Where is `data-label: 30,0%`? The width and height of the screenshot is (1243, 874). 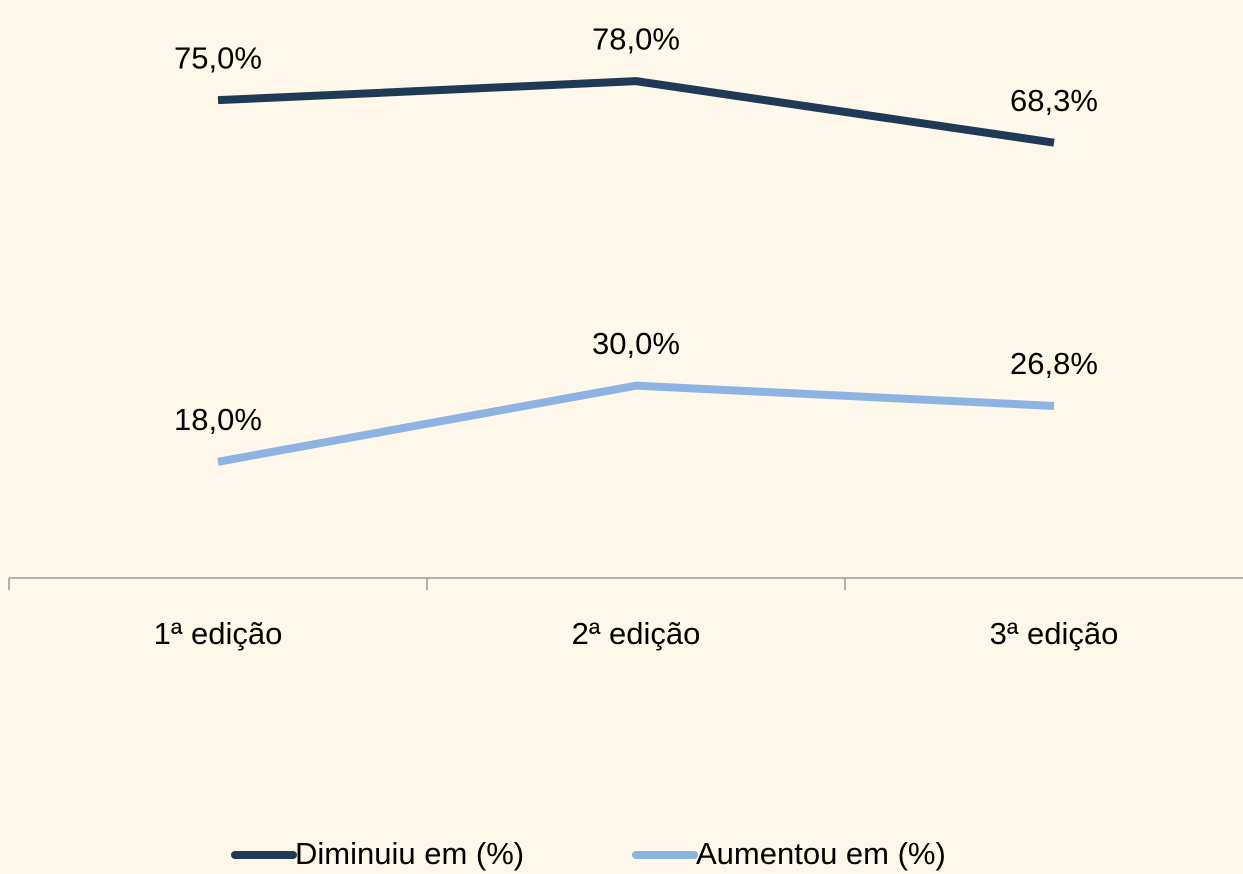 data-label: 30,0% is located at coordinates (636, 343).